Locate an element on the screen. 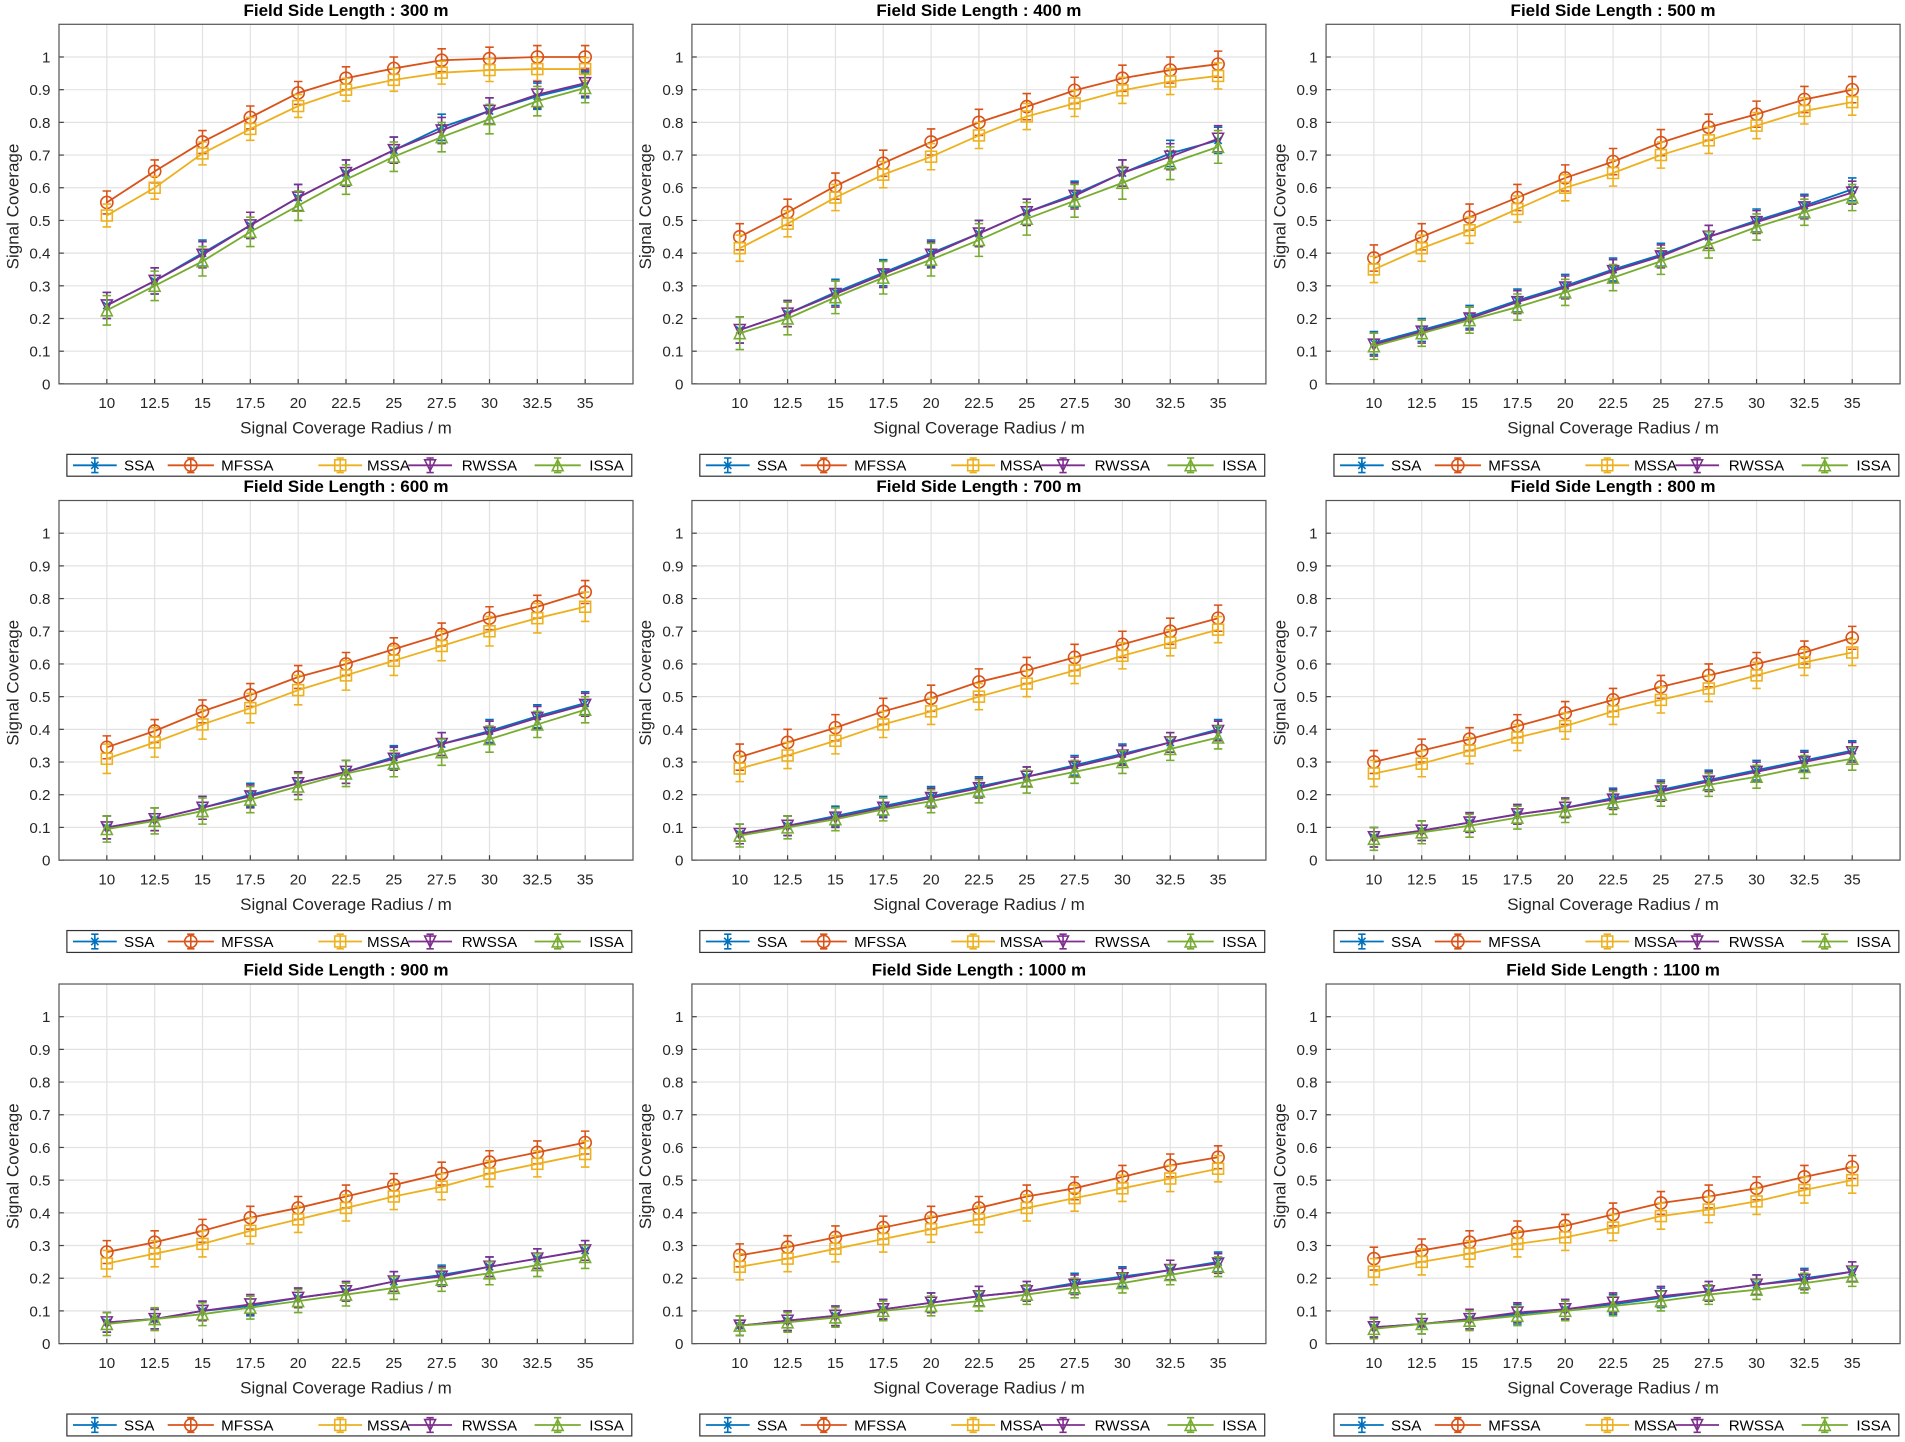 Image resolution: width=1905 pixels, height=1442 pixels. x-tick-label: 30 is located at coordinates (1122, 403).